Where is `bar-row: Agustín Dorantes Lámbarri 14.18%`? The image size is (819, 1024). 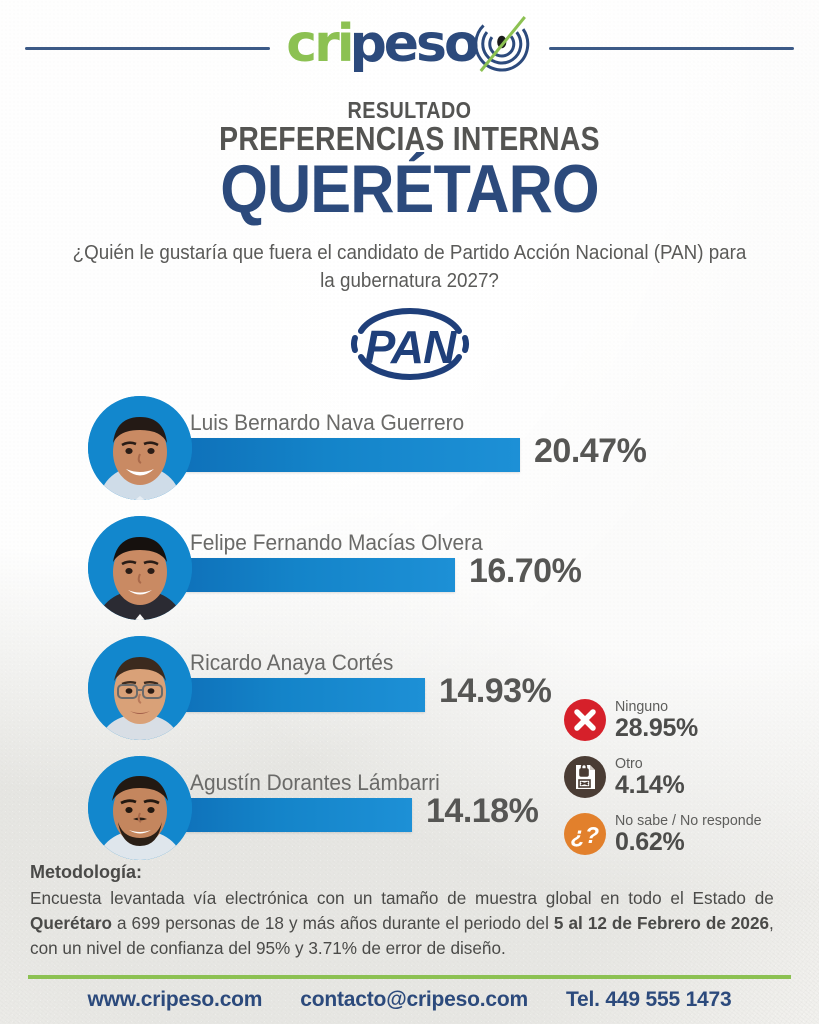 bar-row: Agustín Dorantes Lámbarri 14.18% is located at coordinates (409, 808).